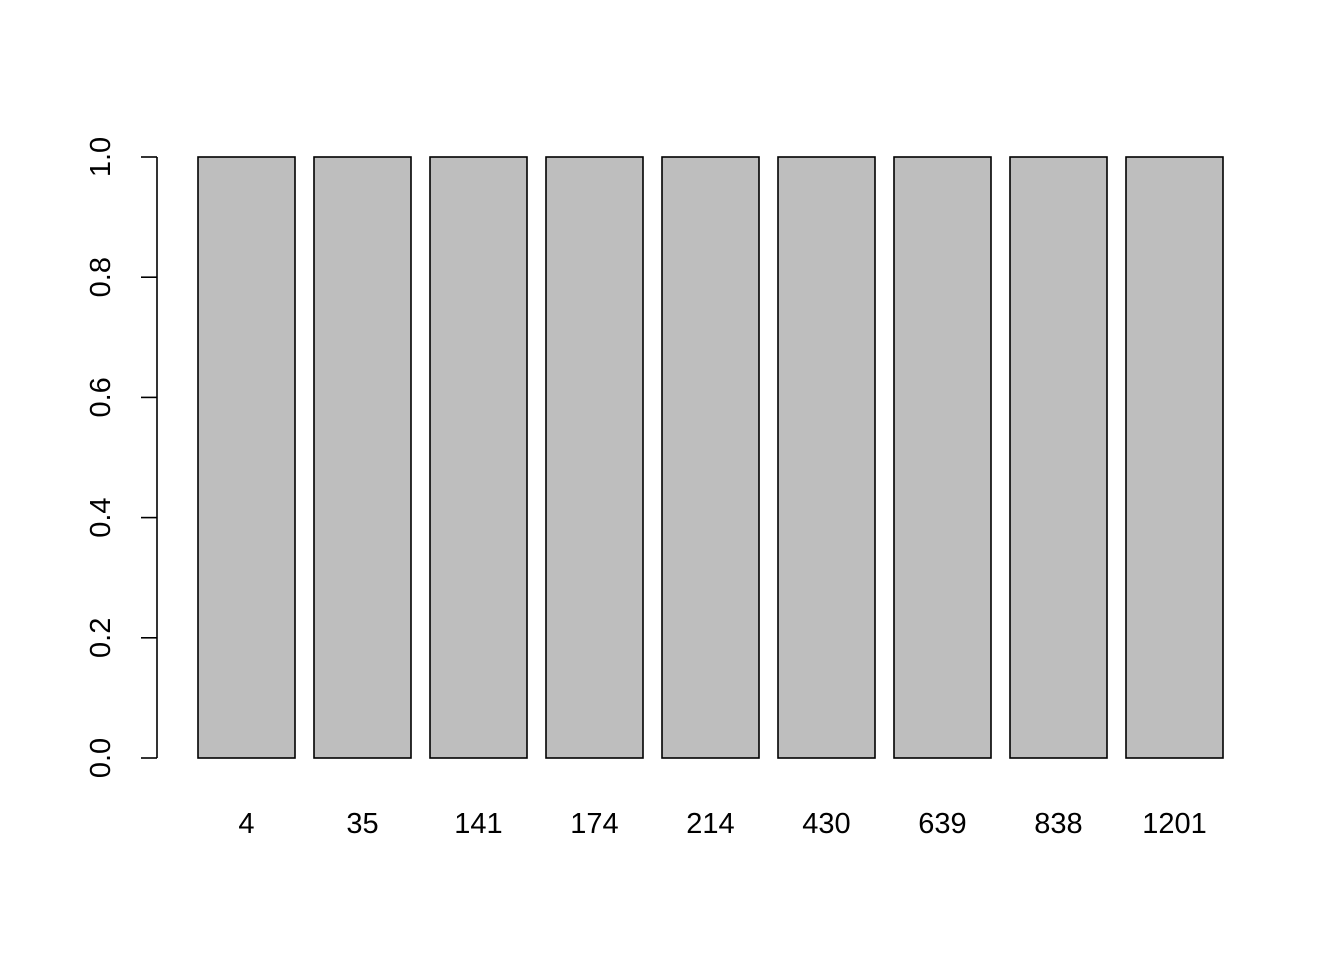 This screenshot has height=960, width=1344. I want to click on x-tick-label: 214, so click(710, 824).